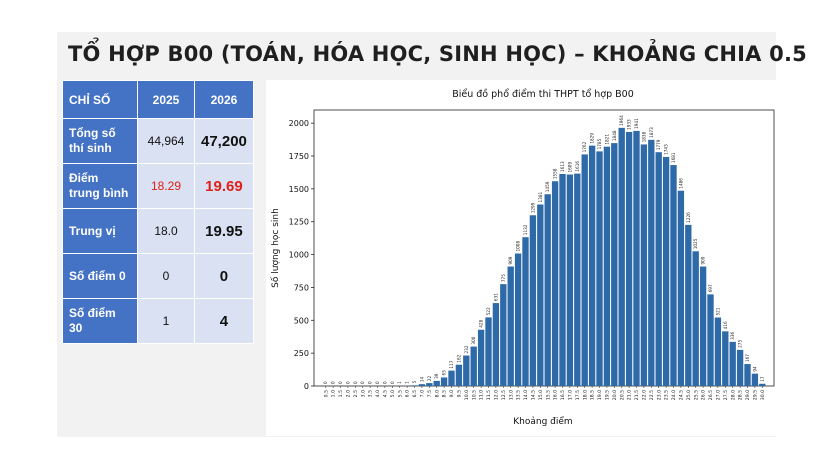 The width and height of the screenshot is (834, 469). What do you see at coordinates (717, 311) in the screenshot?
I see `bar-value-label: 521` at bounding box center [717, 311].